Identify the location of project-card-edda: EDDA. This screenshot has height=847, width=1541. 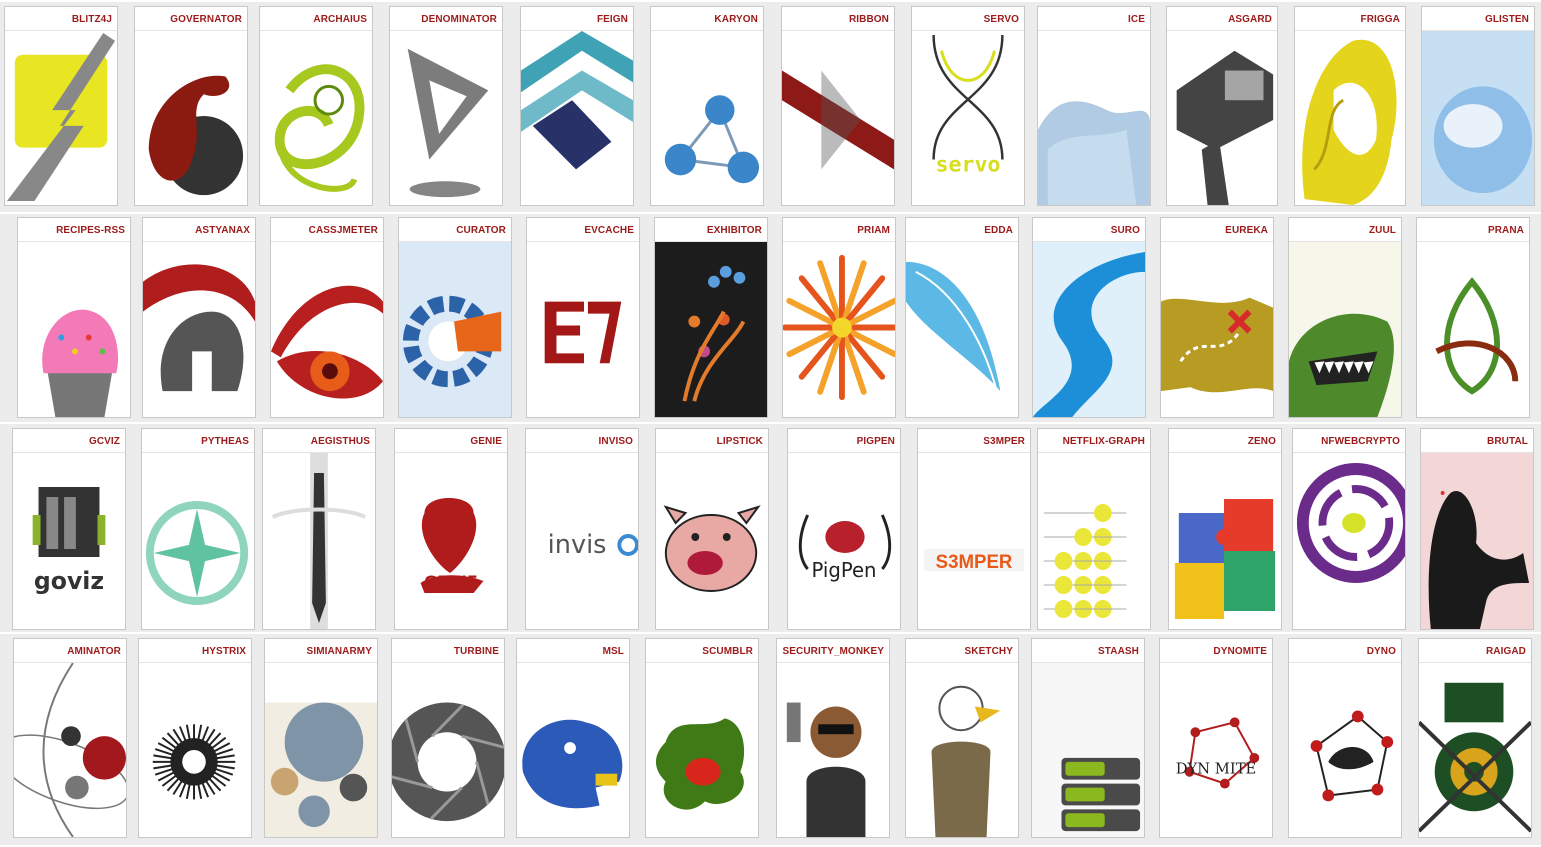
(962, 317).